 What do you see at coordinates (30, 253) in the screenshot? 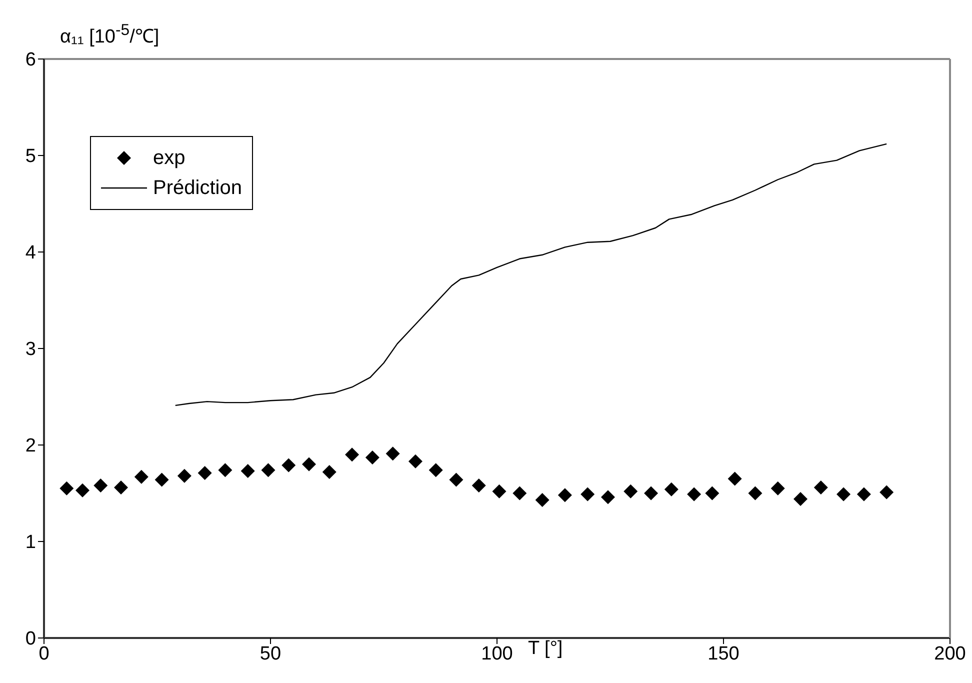
I see `y-tick-label: 4` at bounding box center [30, 253].